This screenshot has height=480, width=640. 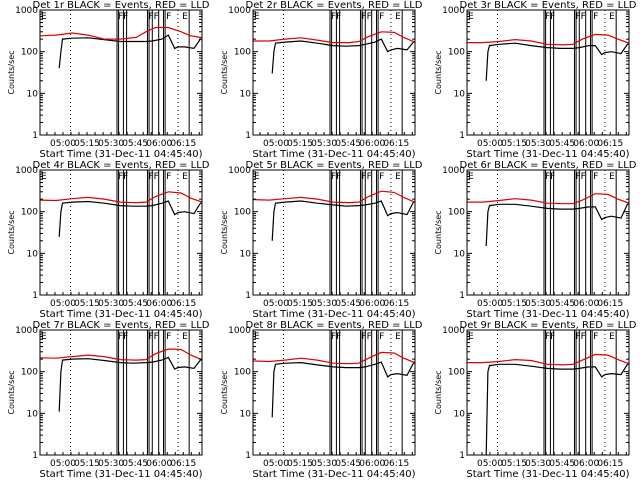 I want to click on panel-title: Det 5r BLACK = Events, RED = LLD, so click(x=334, y=165).